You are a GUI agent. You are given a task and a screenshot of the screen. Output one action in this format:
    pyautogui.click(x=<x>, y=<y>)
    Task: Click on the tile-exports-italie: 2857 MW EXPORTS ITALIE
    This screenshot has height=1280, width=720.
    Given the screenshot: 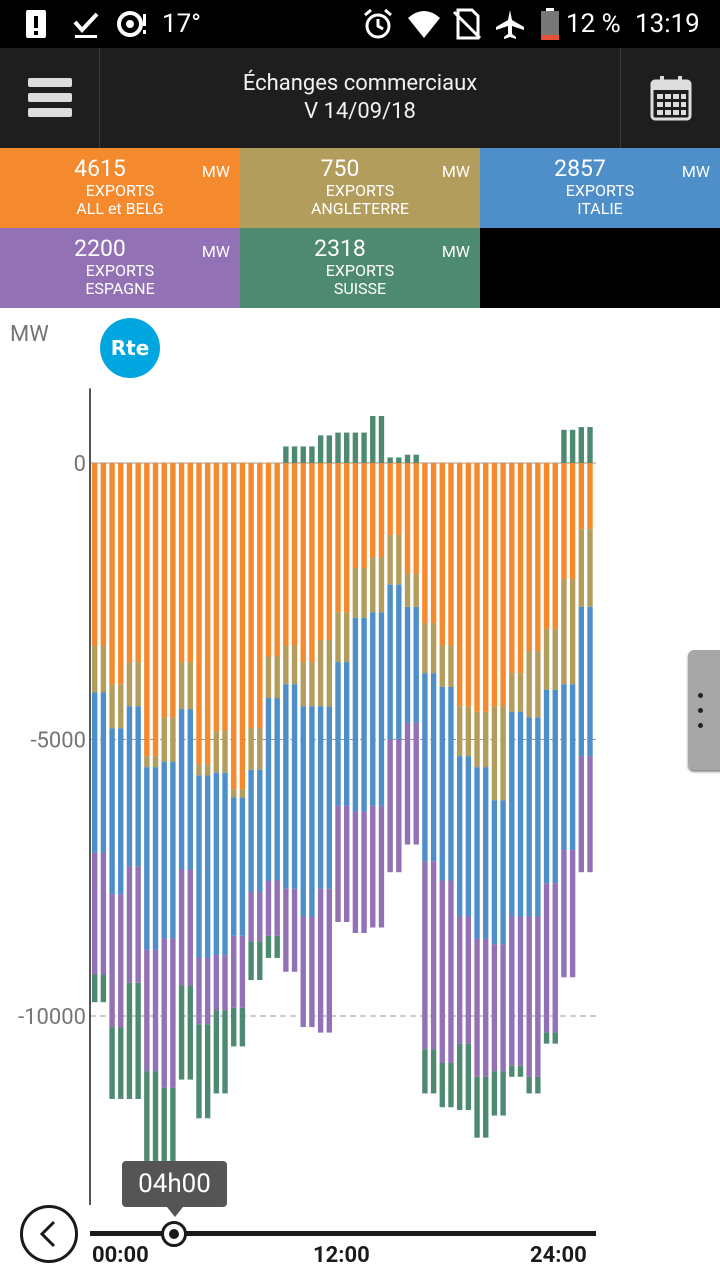 What is the action you would take?
    pyautogui.click(x=600, y=188)
    